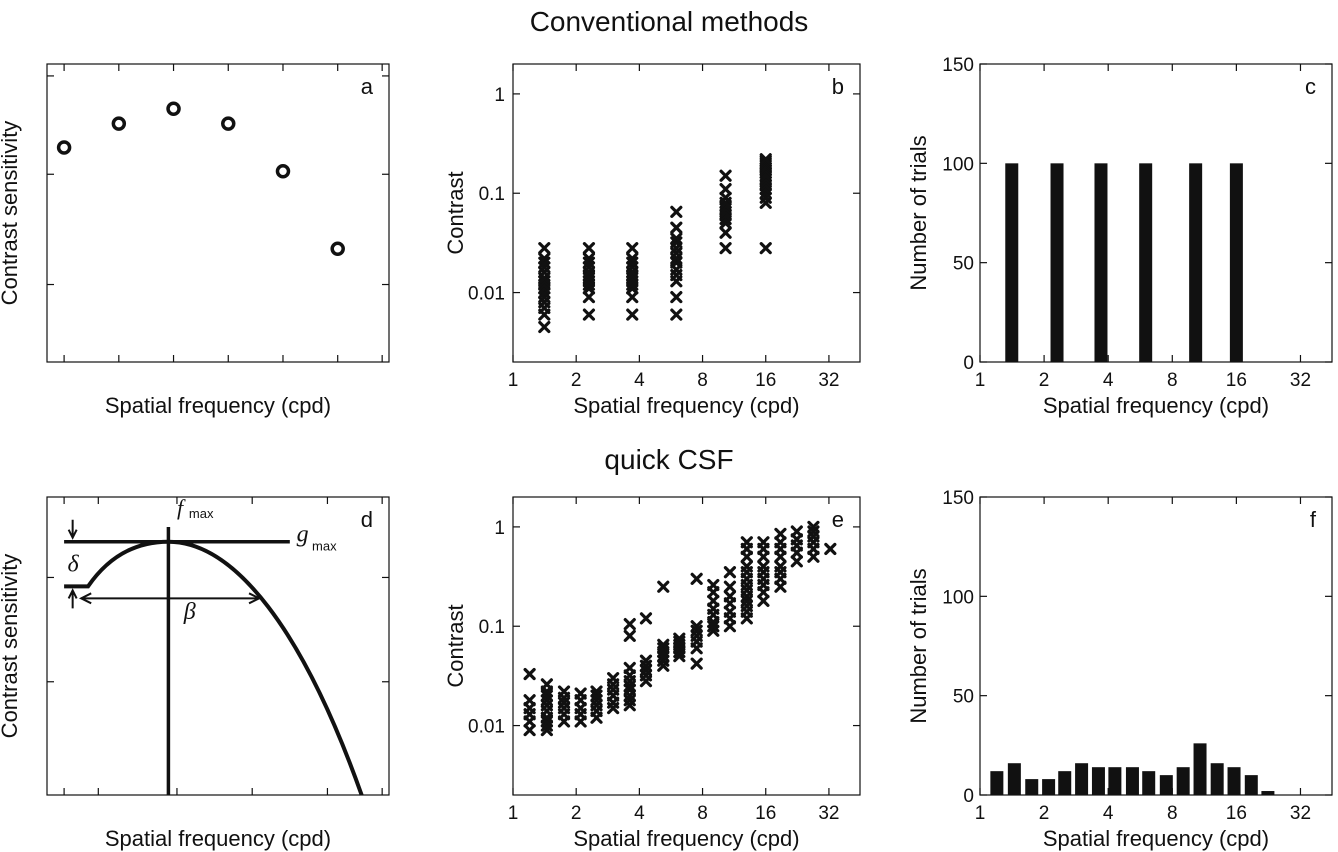 The height and width of the screenshot is (852, 1338). What do you see at coordinates (958, 597) in the screenshot?
I see `y-tick-label-f: 100` at bounding box center [958, 597].